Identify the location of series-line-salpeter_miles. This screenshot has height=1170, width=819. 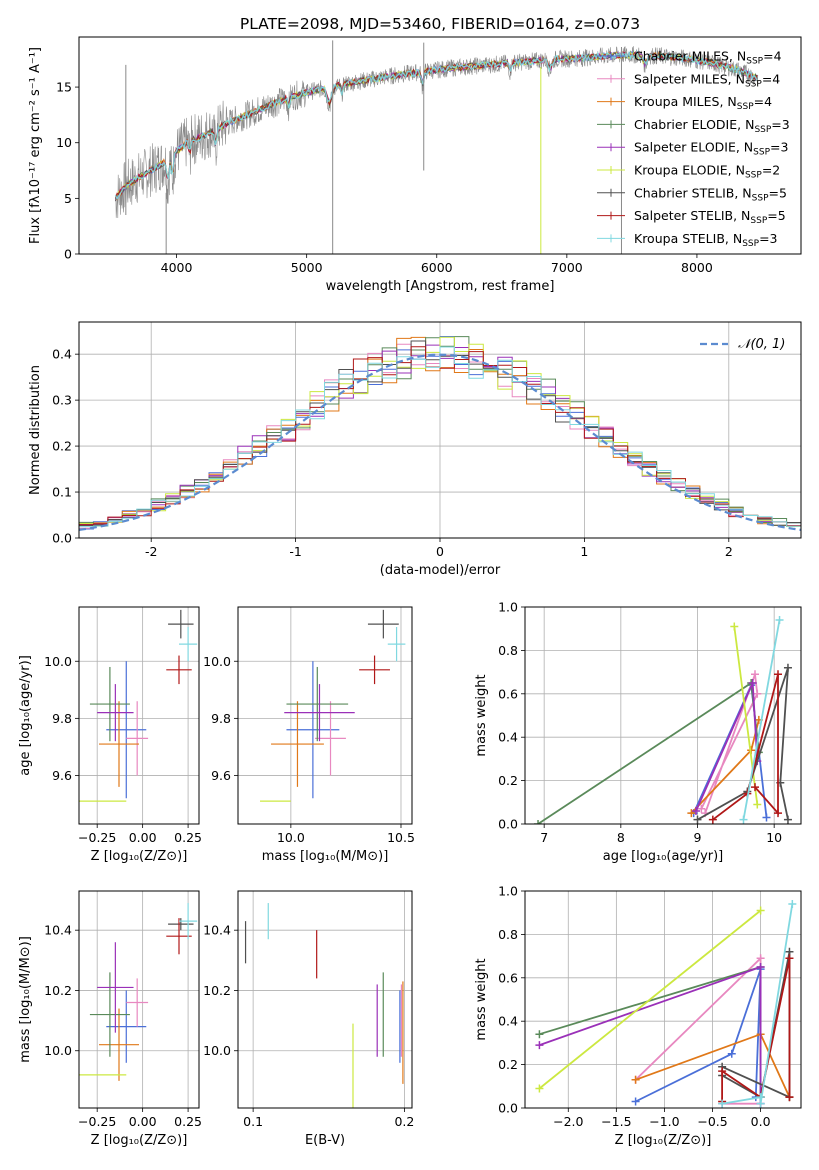
(698, 1030).